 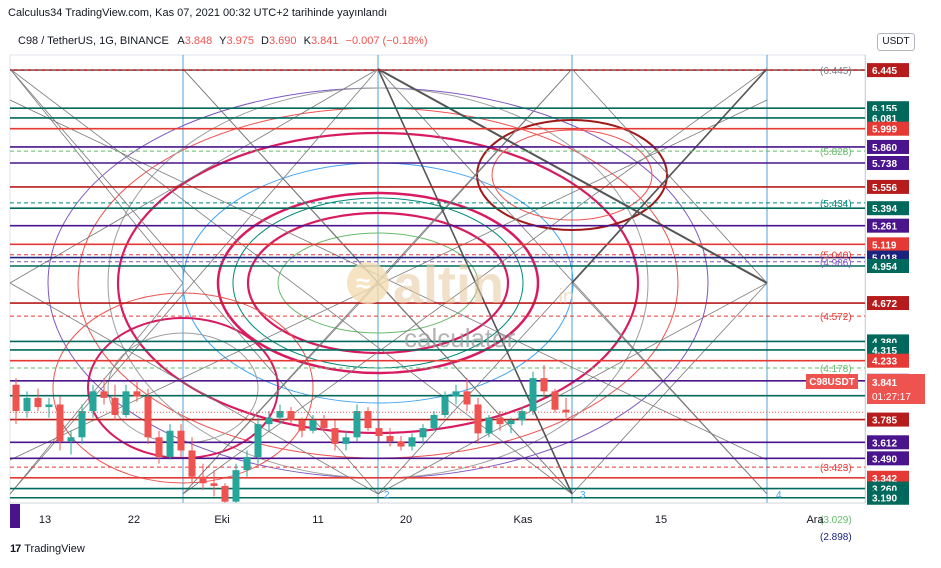 What do you see at coordinates (406, 520) in the screenshot?
I see `time-axis-label: 20` at bounding box center [406, 520].